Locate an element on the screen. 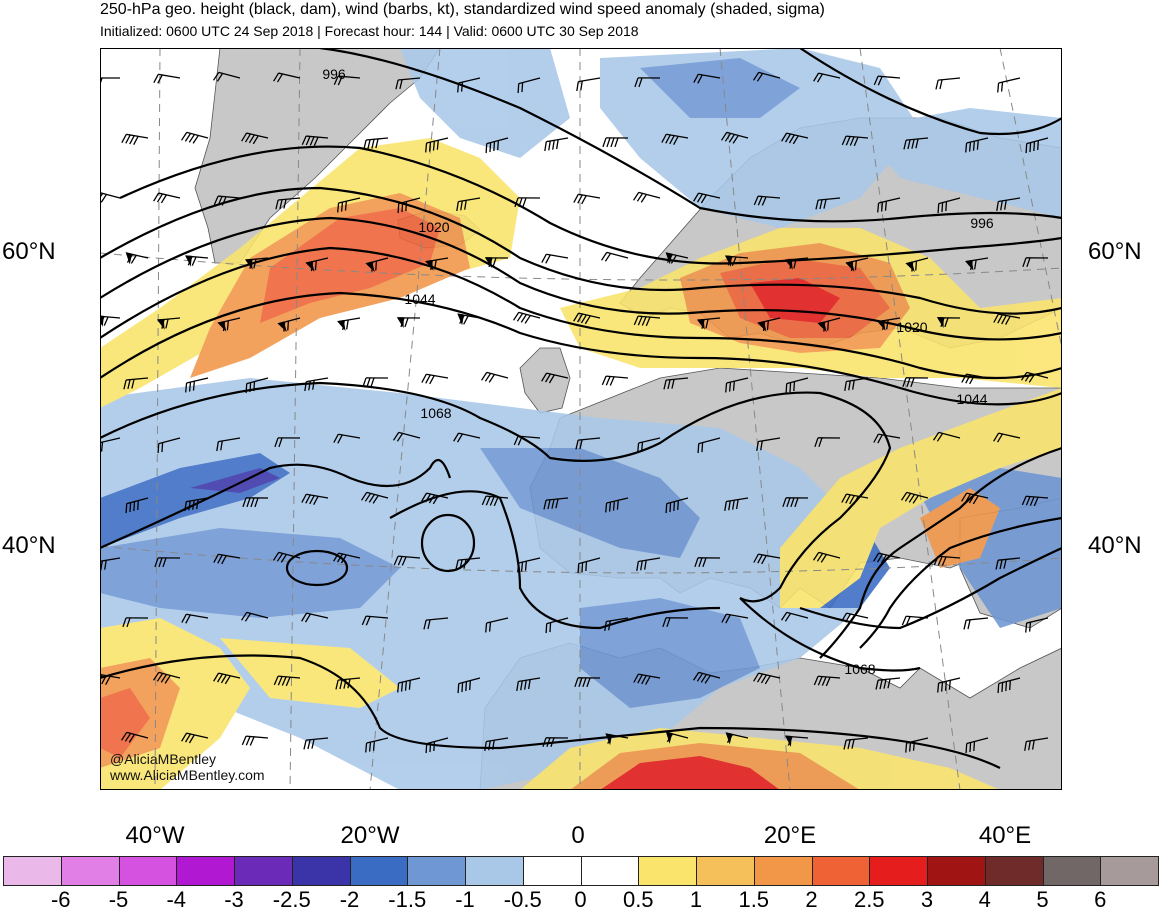 The image size is (1160, 913). credit-website: www.AliciaMBentley.com is located at coordinates (187, 775).